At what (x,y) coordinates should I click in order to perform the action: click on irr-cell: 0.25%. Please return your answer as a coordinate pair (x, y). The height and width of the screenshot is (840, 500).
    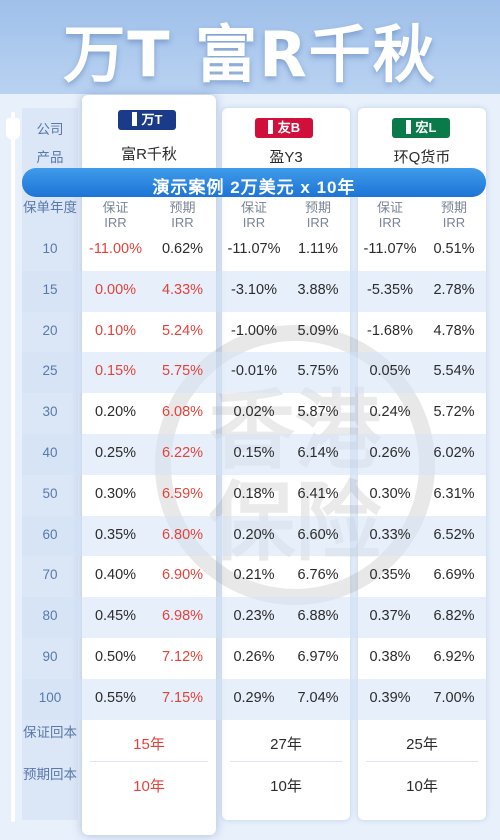
    Looking at the image, I should click on (115, 453).